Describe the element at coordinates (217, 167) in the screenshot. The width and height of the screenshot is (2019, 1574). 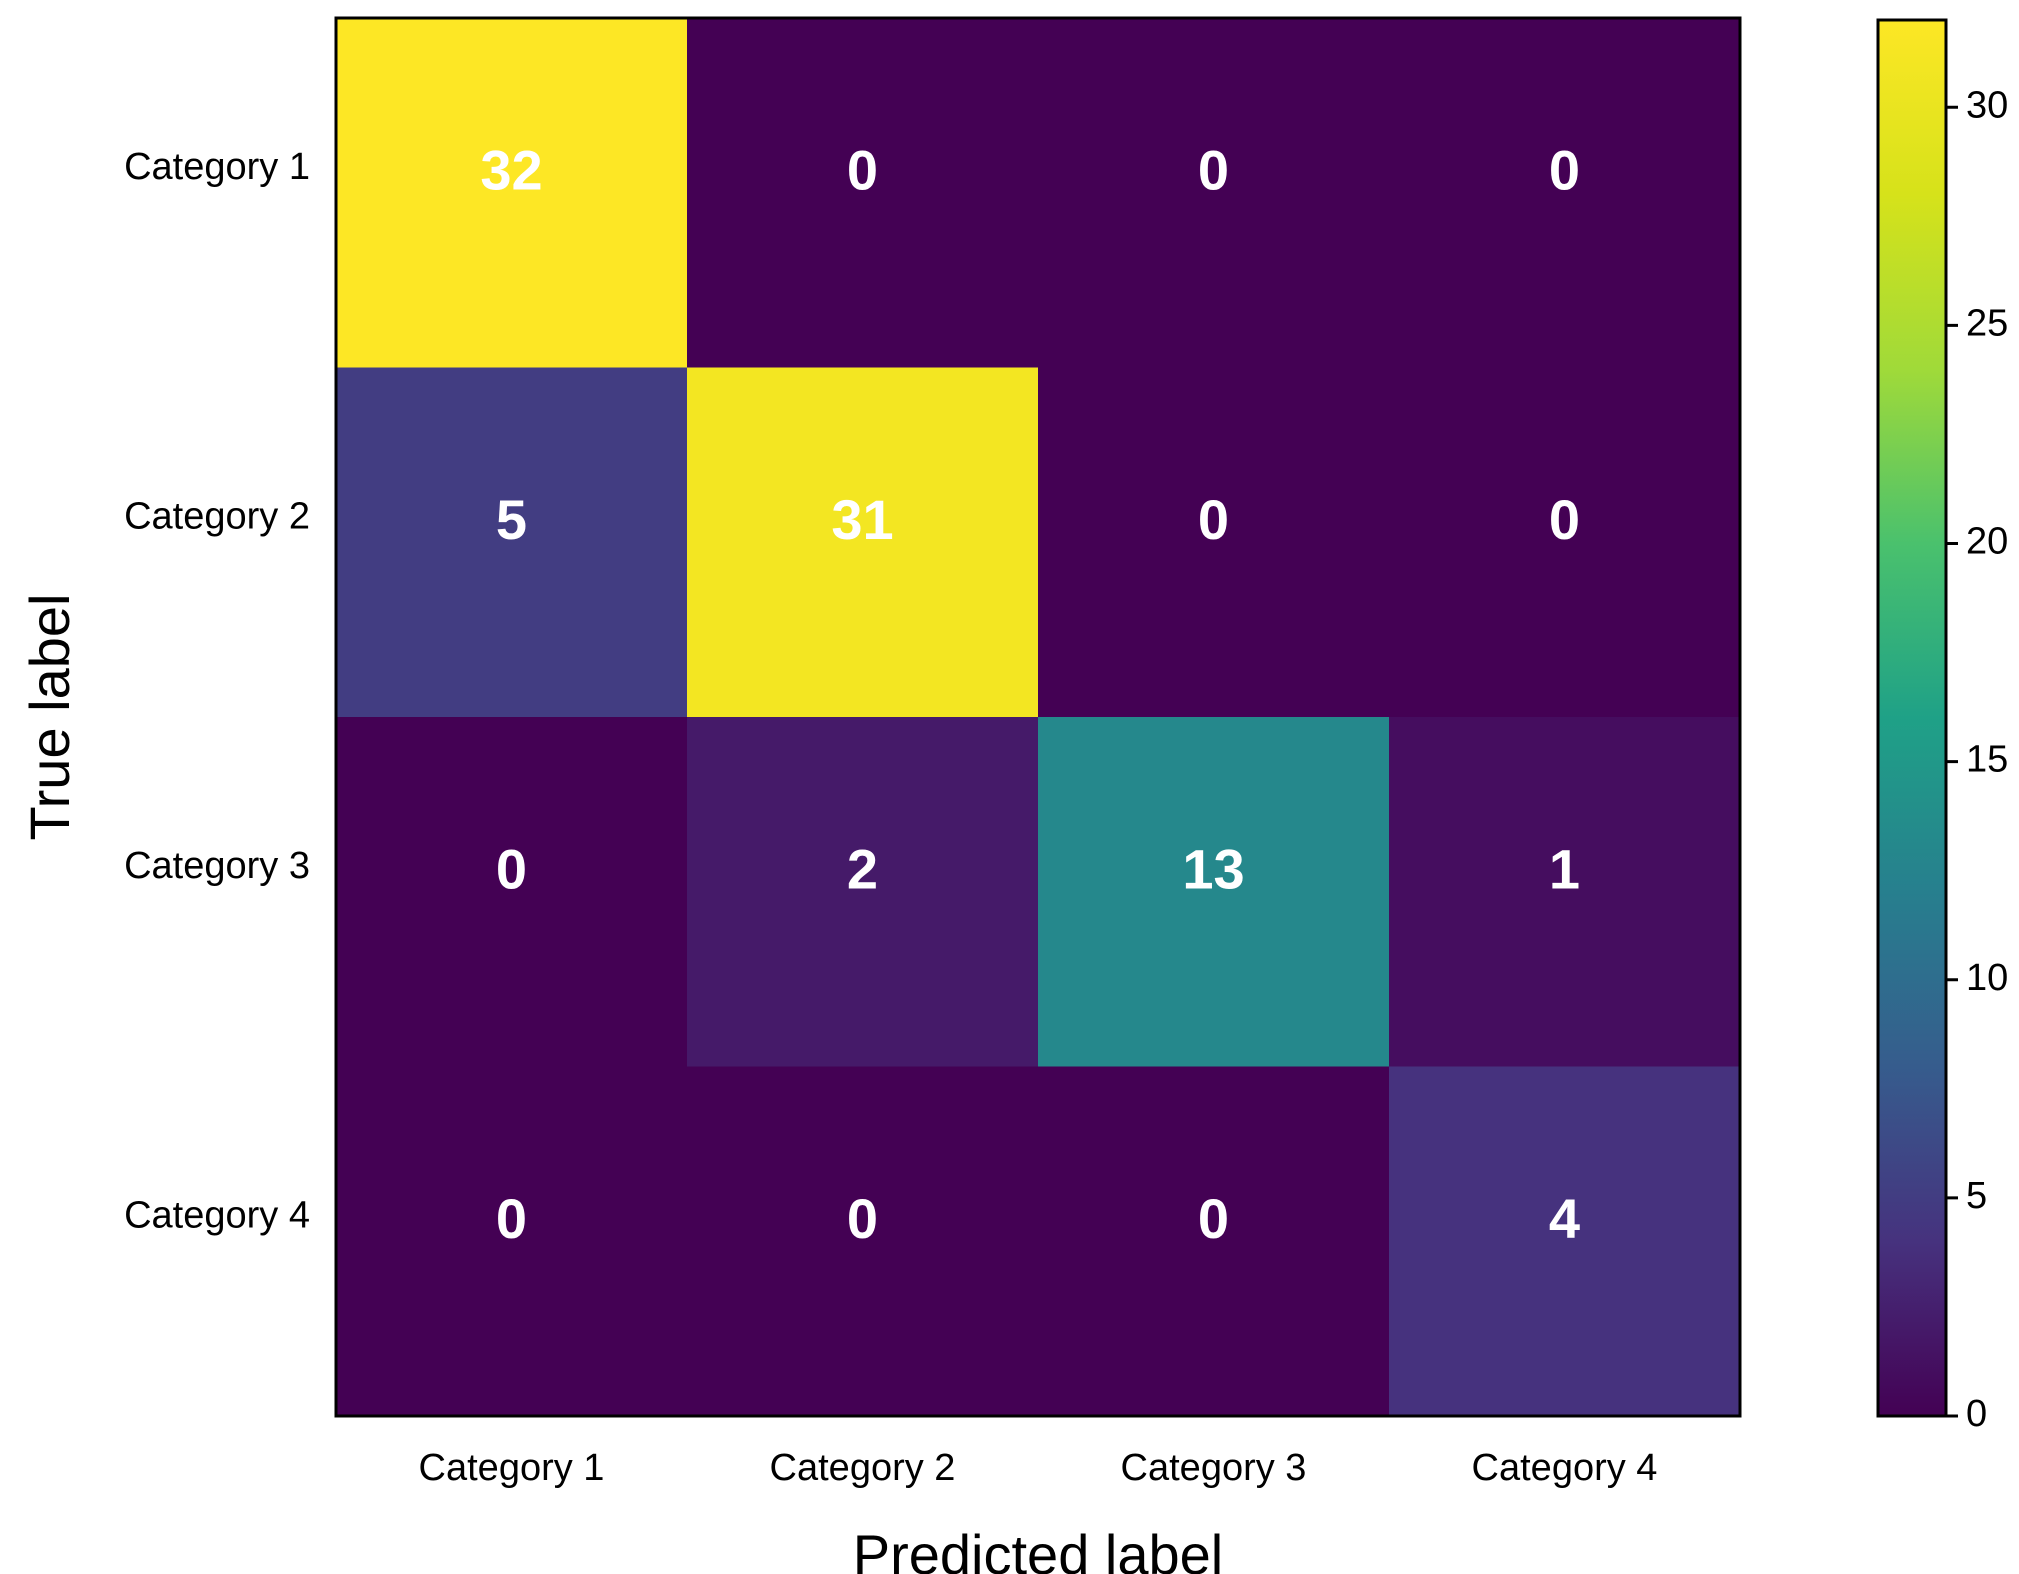
I see `y-tick-label: Category 1` at that location.